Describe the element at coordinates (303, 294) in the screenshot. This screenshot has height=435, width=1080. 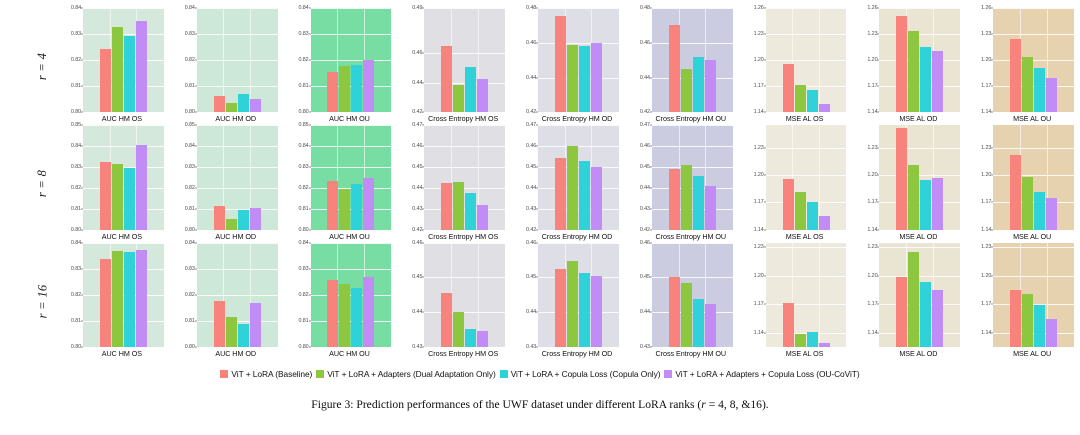
I see `y-axis-tick-label: 0.82` at that location.